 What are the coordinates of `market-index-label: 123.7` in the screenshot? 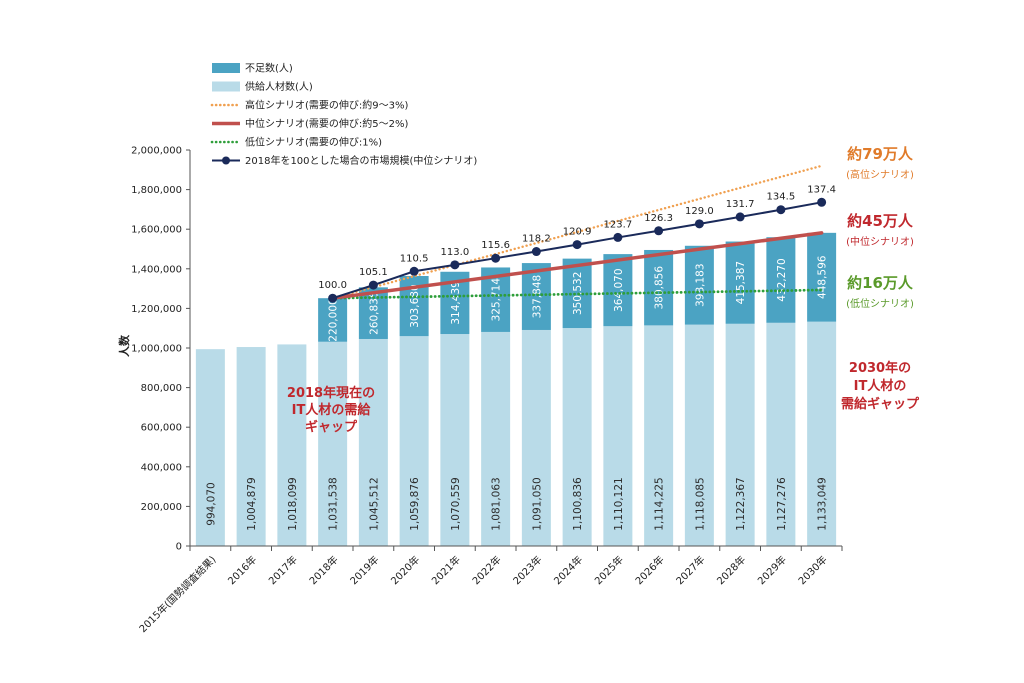 It's located at (618, 224).